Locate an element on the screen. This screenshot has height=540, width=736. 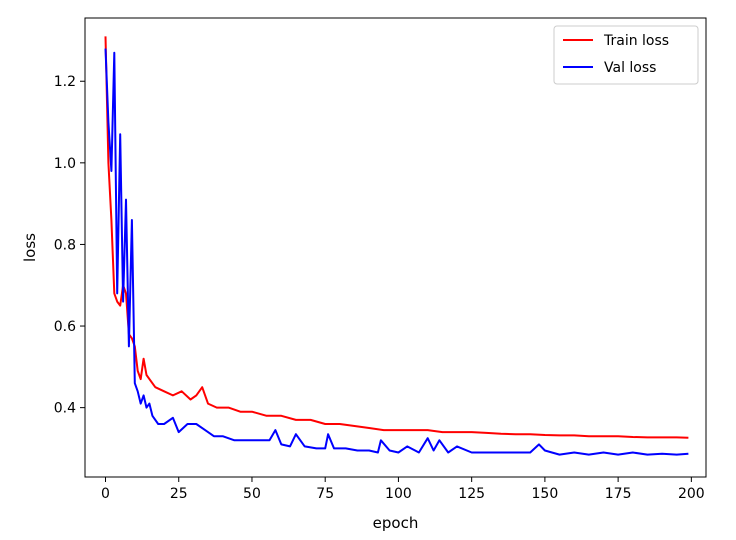
x-tick-label: 50 is located at coordinates (252, 494).